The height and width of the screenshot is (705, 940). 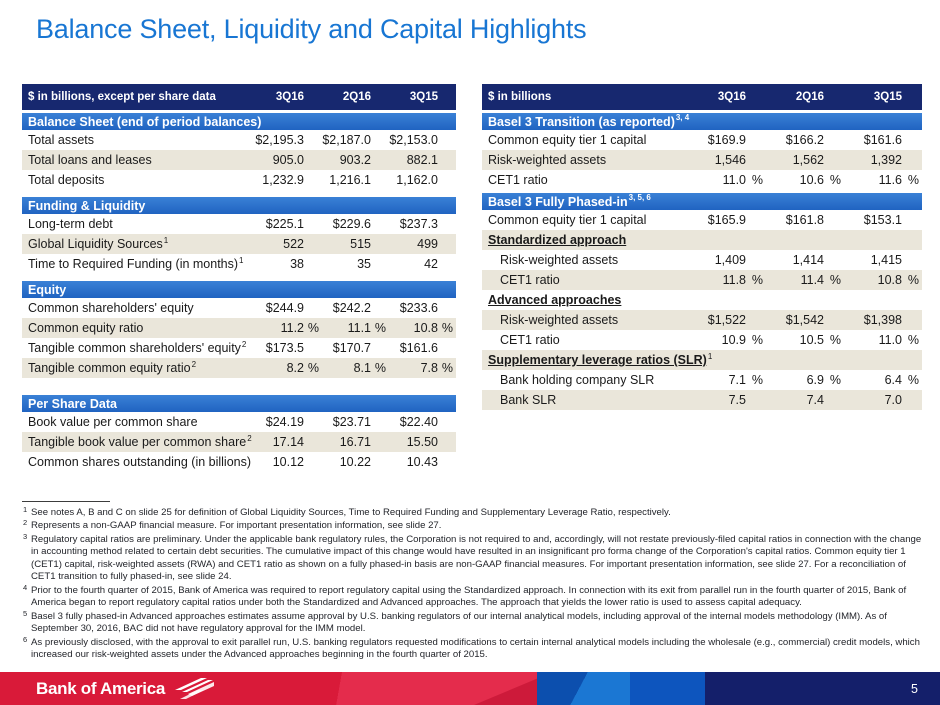 I want to click on footer-bar: Bank of America 5, so click(x=470, y=688).